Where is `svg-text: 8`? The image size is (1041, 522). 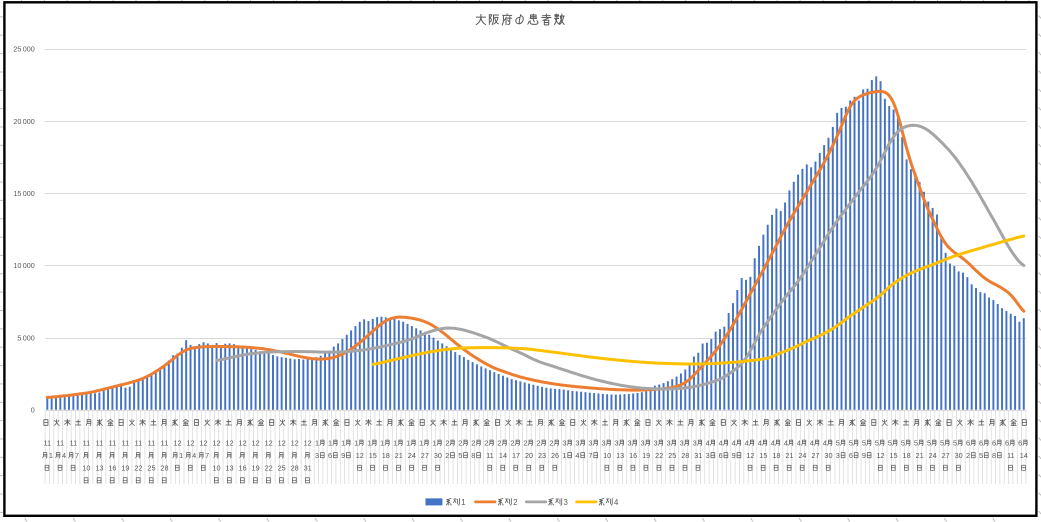
svg-text: 8 is located at coordinates (473, 455).